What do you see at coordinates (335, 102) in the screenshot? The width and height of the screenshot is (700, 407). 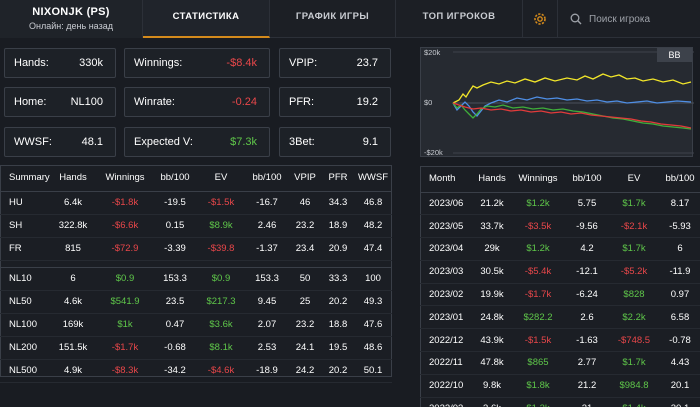 I see `stat-pfr: PFR: 19.2` at bounding box center [335, 102].